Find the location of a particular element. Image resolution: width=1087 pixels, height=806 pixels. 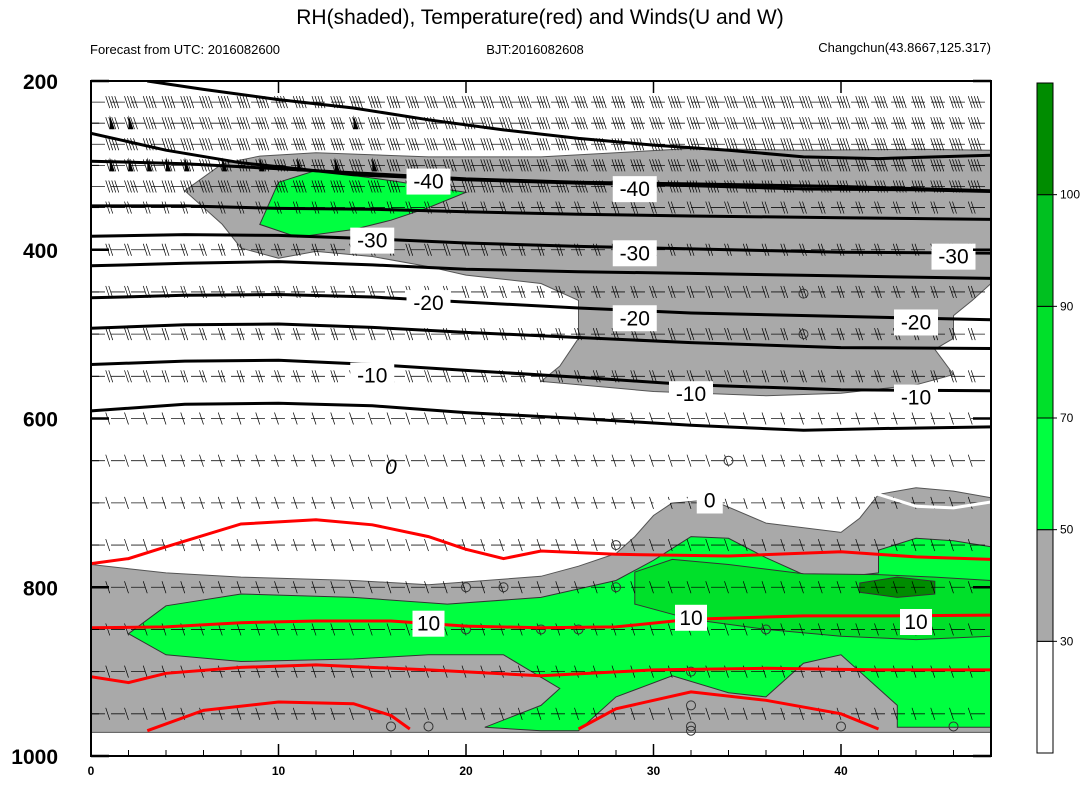

calm-wind-circle is located at coordinates (616, 545).